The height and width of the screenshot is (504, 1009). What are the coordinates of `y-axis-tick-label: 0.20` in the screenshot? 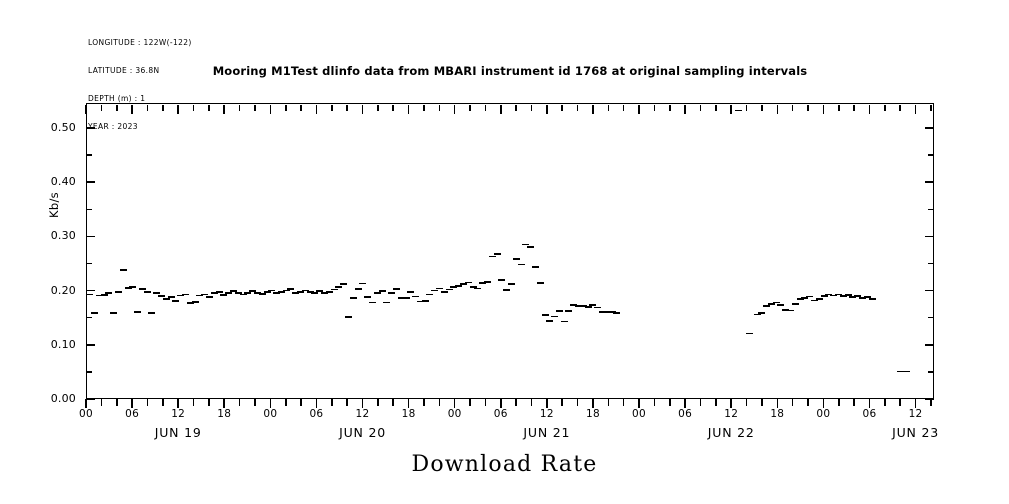 It's located at (63, 290).